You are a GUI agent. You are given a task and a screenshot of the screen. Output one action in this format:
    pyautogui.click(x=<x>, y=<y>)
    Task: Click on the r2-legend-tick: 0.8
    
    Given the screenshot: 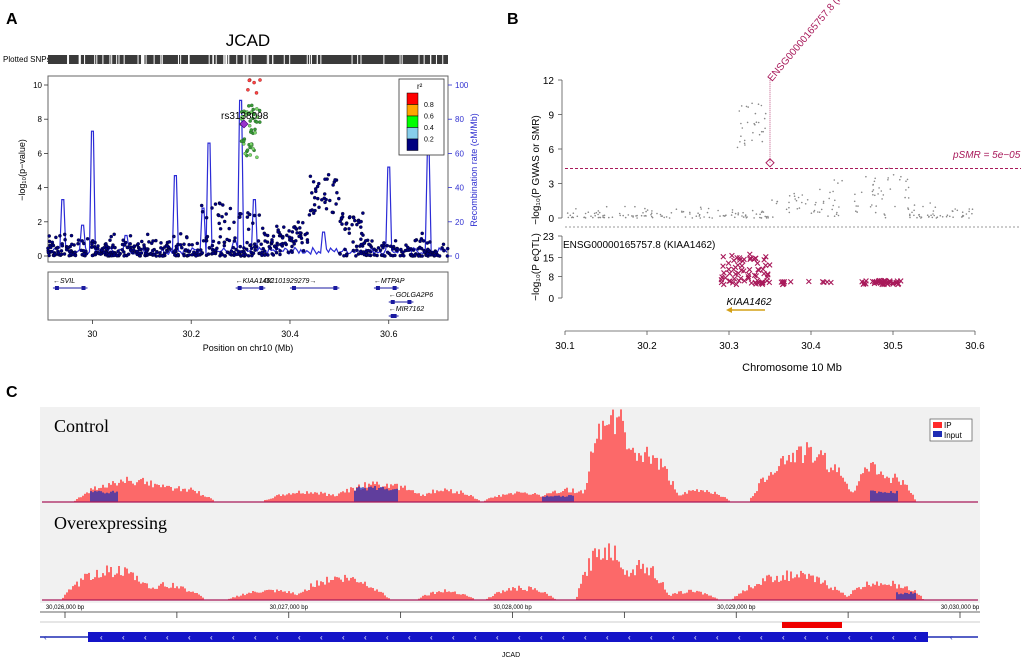 What is the action you would take?
    pyautogui.click(x=429, y=105)
    